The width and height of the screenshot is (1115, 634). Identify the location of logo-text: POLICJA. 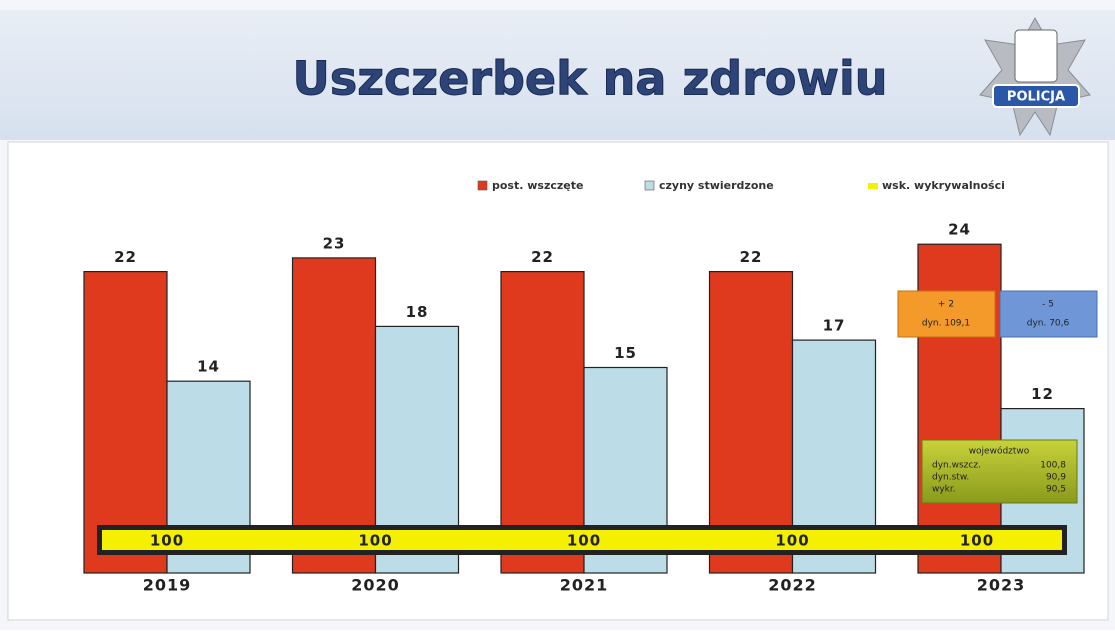
(1036, 97).